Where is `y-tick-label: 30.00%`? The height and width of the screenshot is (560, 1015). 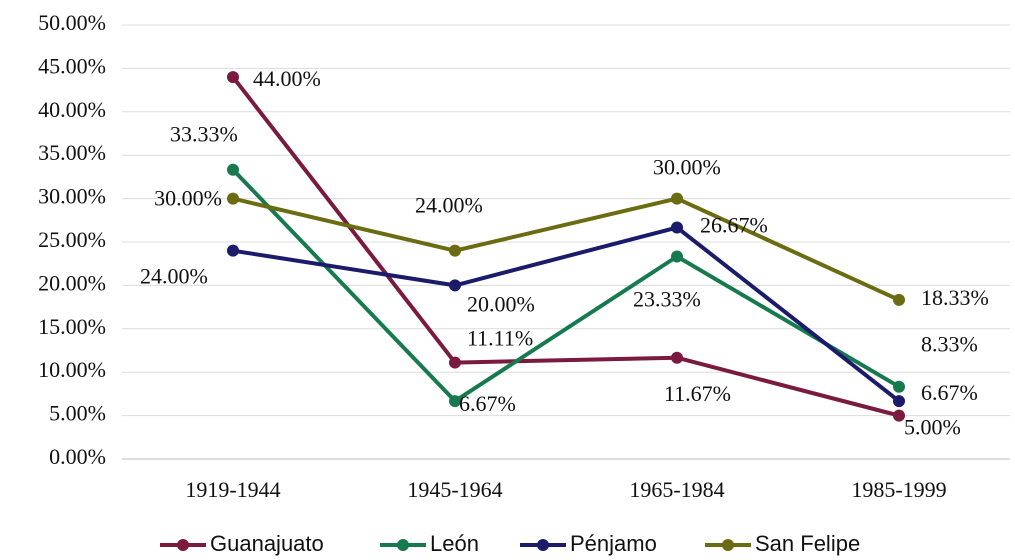
y-tick-label: 30.00% is located at coordinates (72, 196).